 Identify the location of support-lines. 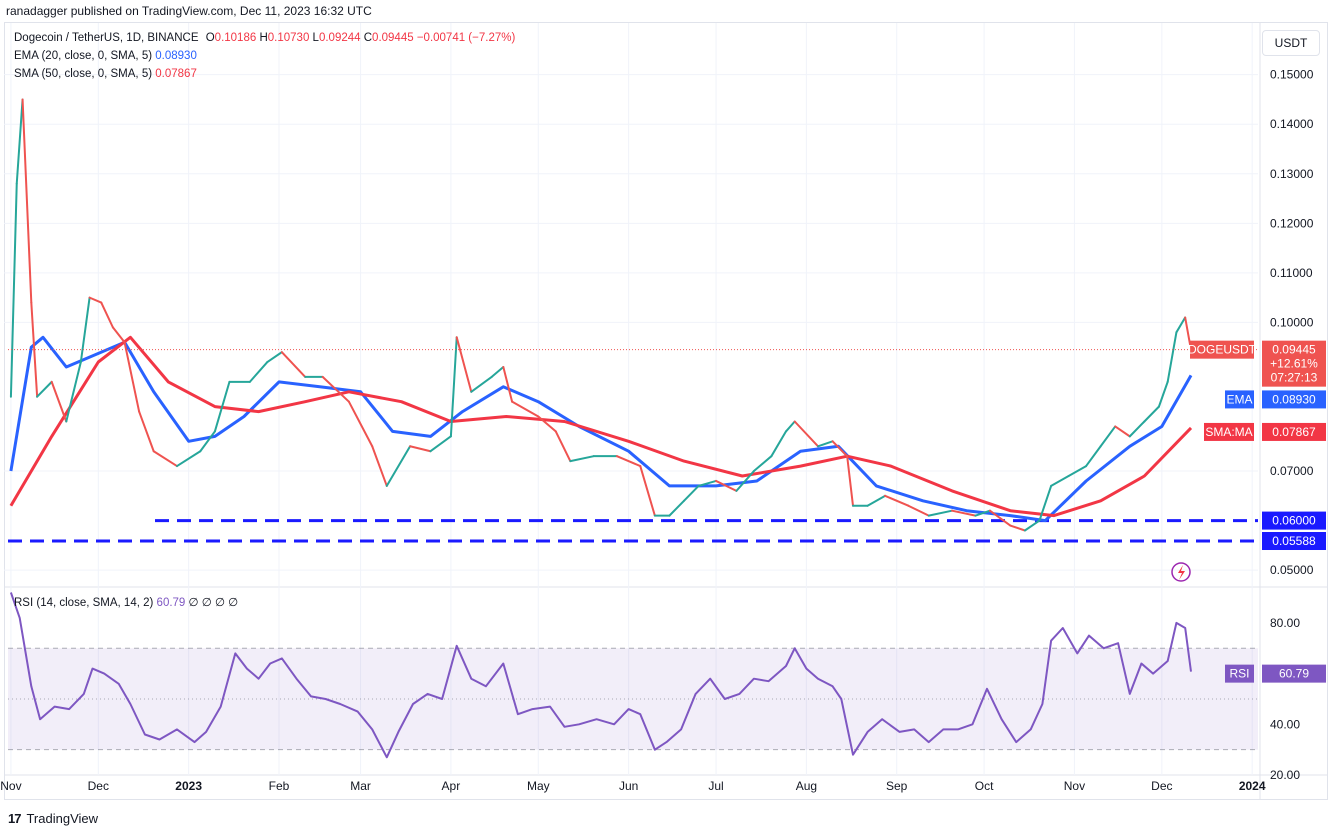
(633, 531).